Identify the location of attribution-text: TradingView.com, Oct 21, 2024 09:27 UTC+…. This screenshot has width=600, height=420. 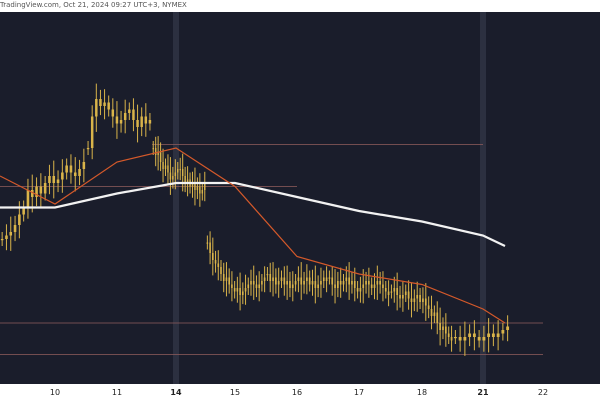
(93, 5).